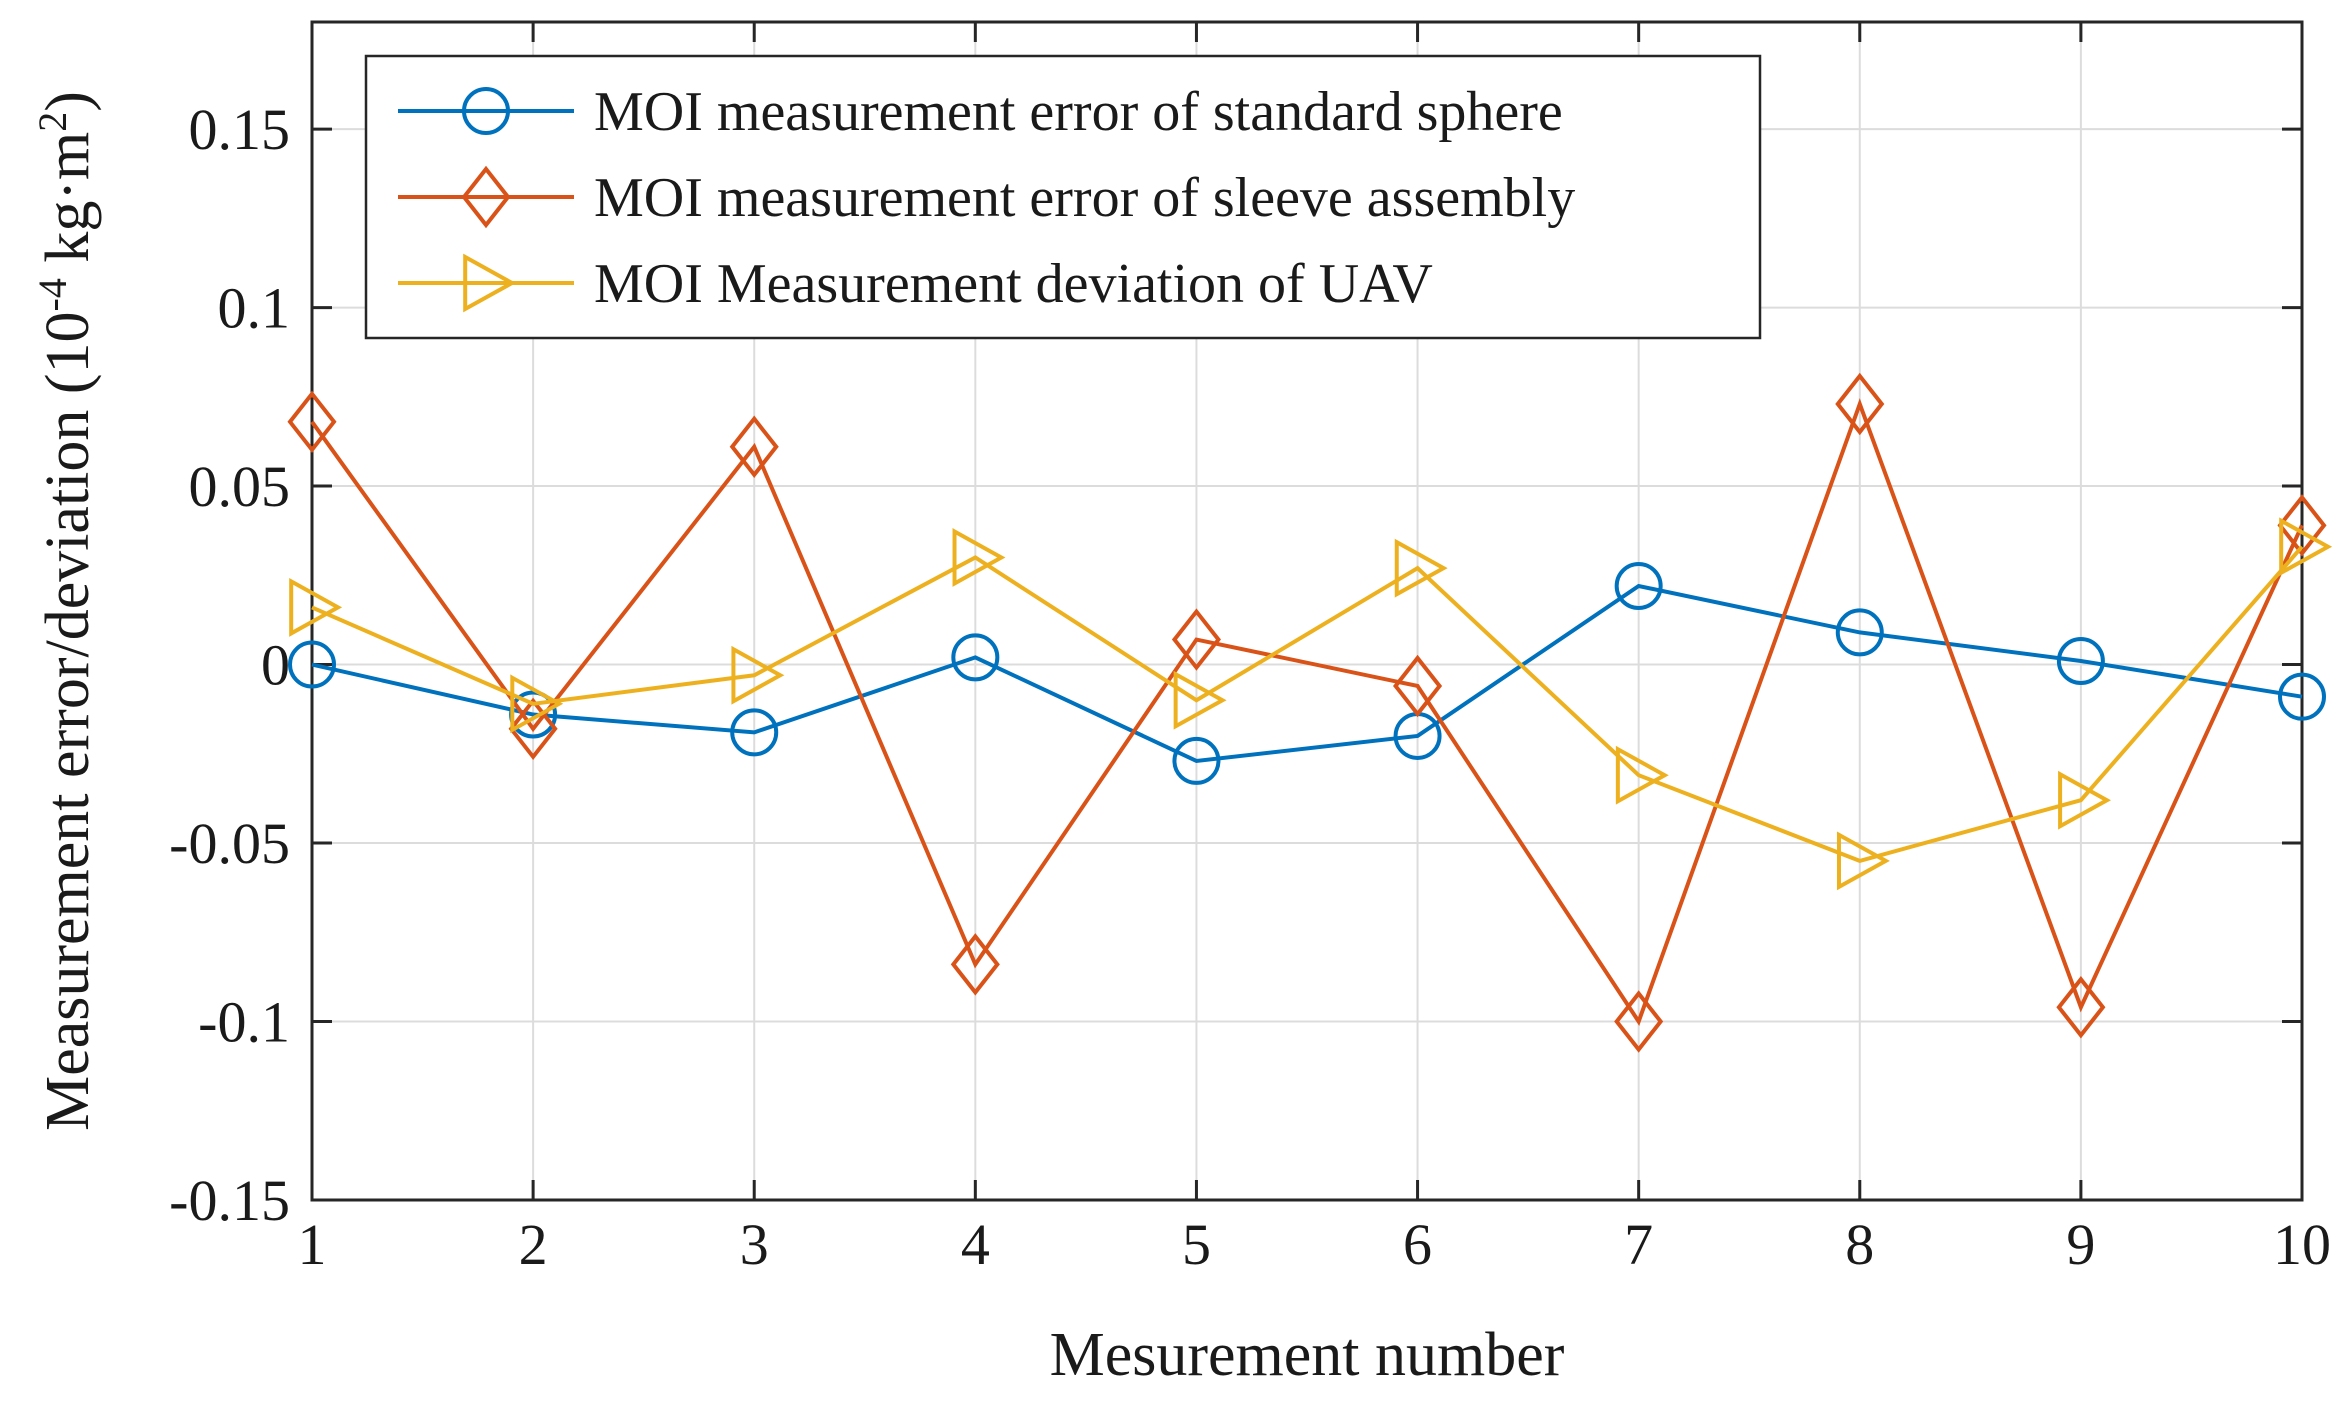  I want to click on x-tick-label: 5, so click(1196, 1244).